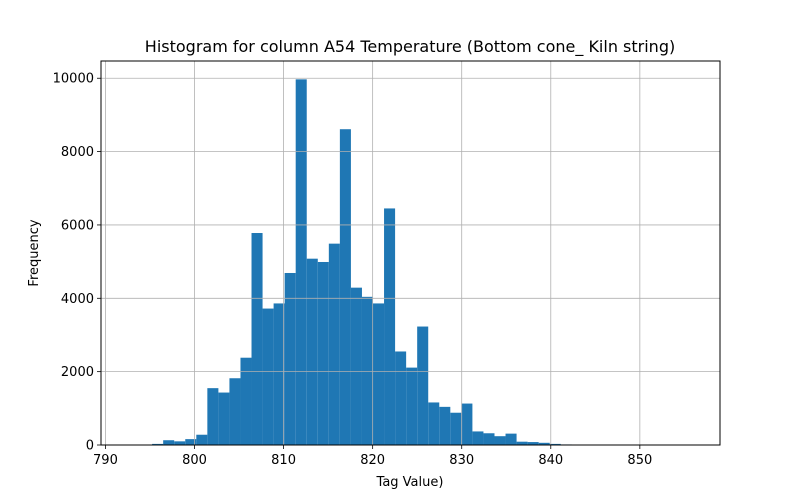 The image size is (800, 504). Describe the element at coordinates (77, 372) in the screenshot. I see `y-tick-label: 2000` at that location.